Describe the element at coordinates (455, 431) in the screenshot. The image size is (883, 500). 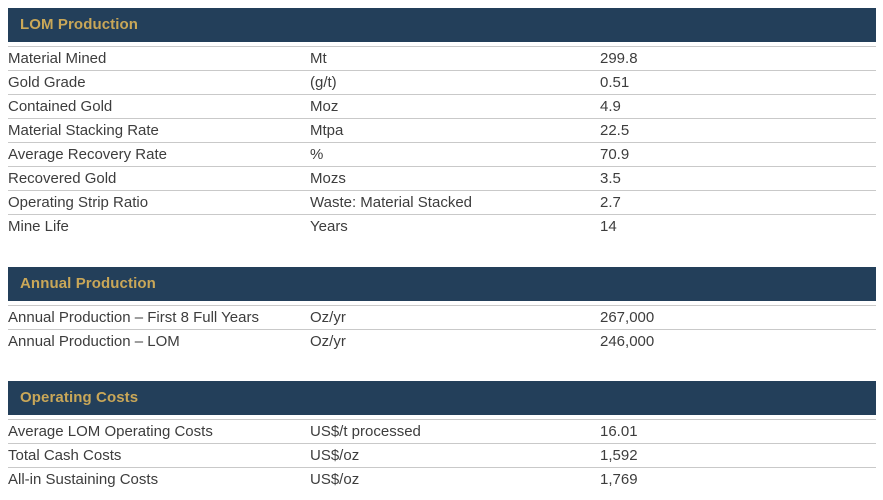
I see `row-unit: US$/t processed` at that location.